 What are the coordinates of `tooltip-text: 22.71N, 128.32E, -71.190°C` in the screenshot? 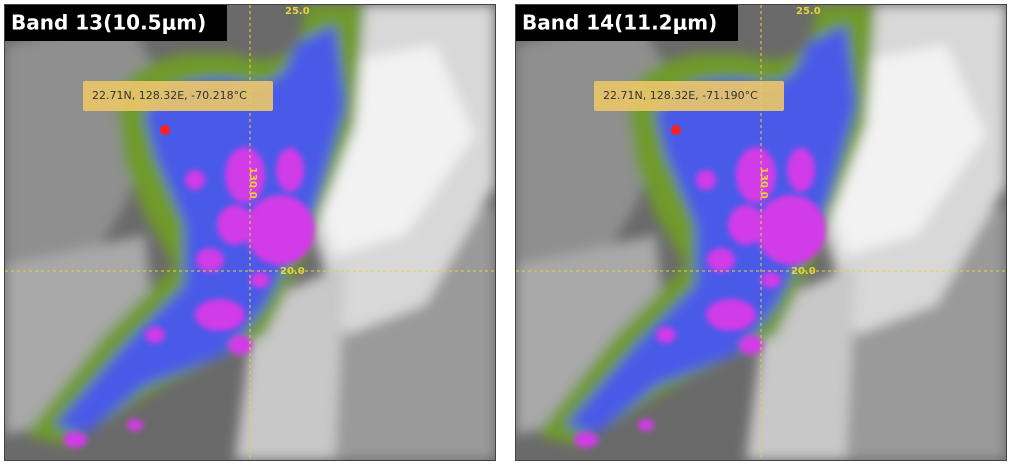 It's located at (680, 95).